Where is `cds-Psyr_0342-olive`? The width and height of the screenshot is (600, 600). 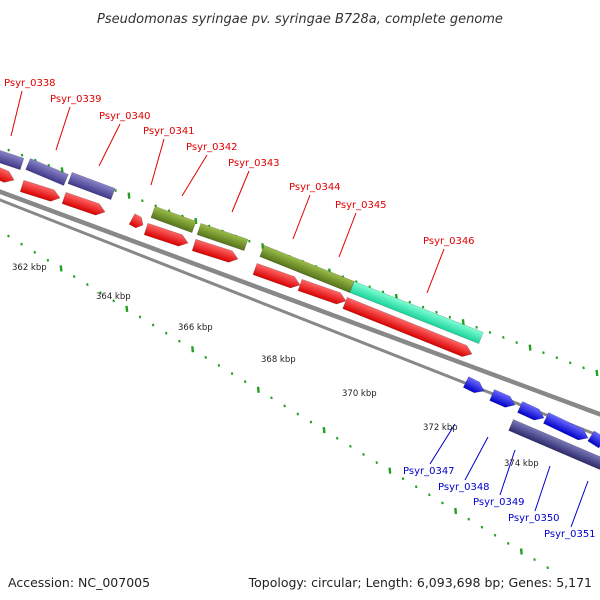
cds-Psyr_0342-olive is located at coordinates (173, 219).